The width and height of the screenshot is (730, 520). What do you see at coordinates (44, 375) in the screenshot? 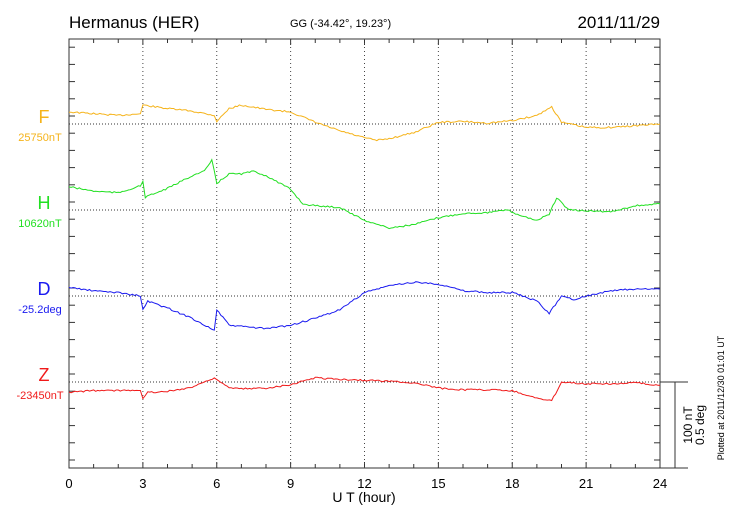
I see `component-label-z: Z` at bounding box center [44, 375].